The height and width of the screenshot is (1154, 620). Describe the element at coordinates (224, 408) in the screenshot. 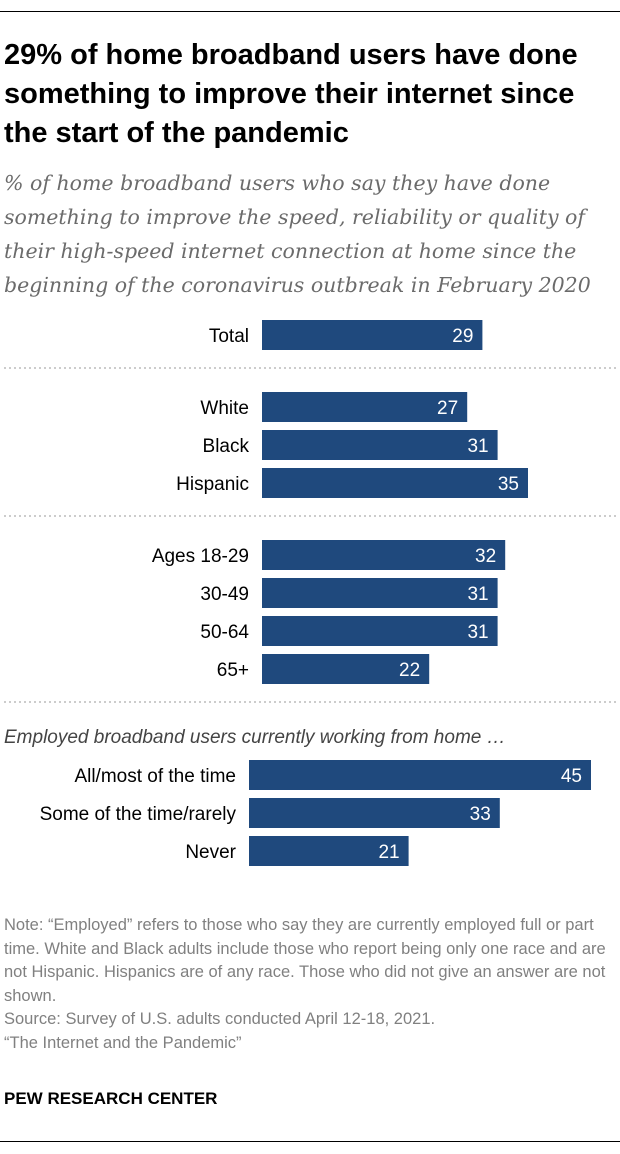

I see `category-label: White` at that location.